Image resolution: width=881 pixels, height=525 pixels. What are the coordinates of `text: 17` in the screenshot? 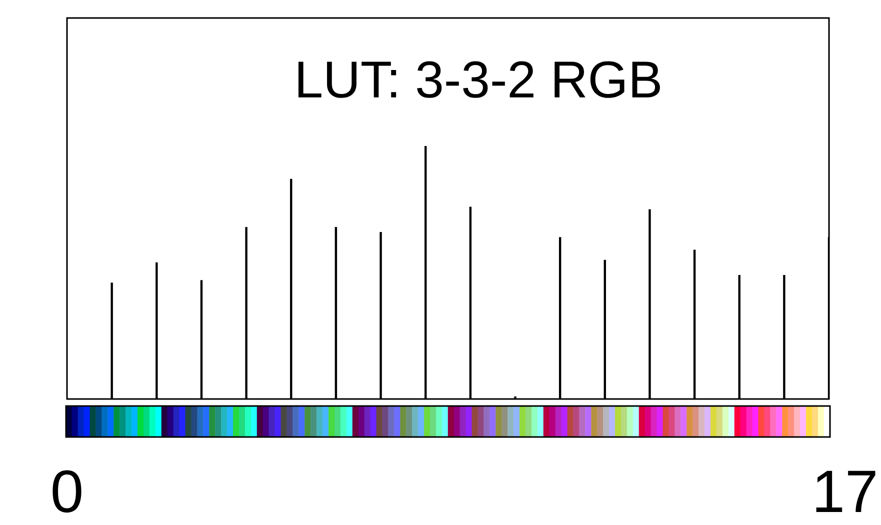 It's located at (846, 491).